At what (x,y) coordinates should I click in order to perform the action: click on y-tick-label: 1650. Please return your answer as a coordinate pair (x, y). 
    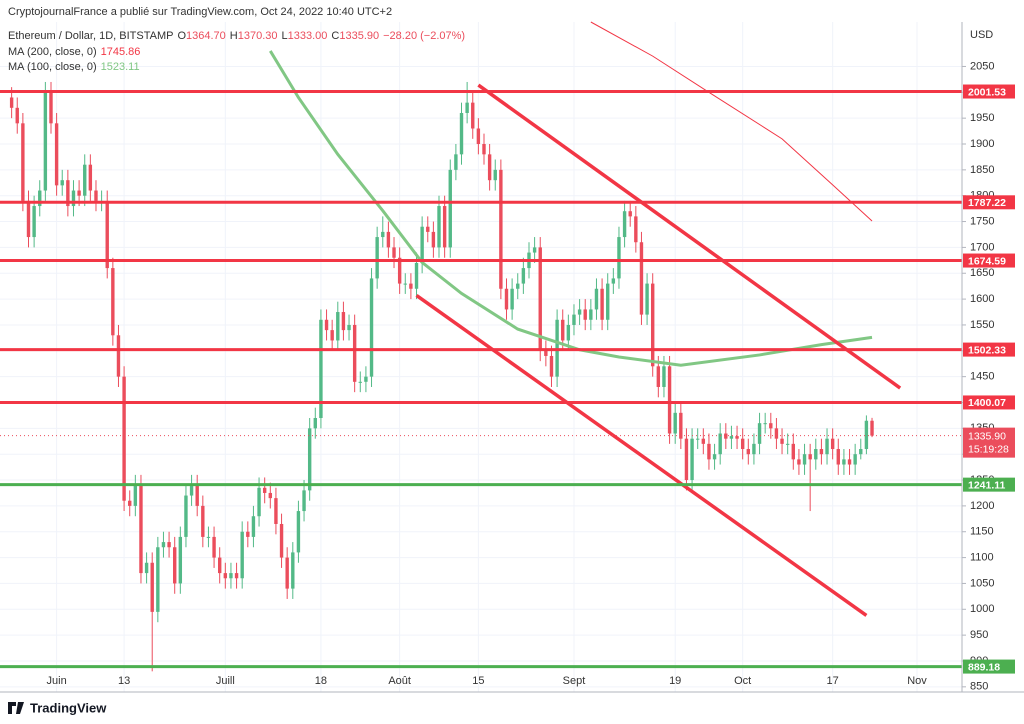
    Looking at the image, I should click on (982, 273).